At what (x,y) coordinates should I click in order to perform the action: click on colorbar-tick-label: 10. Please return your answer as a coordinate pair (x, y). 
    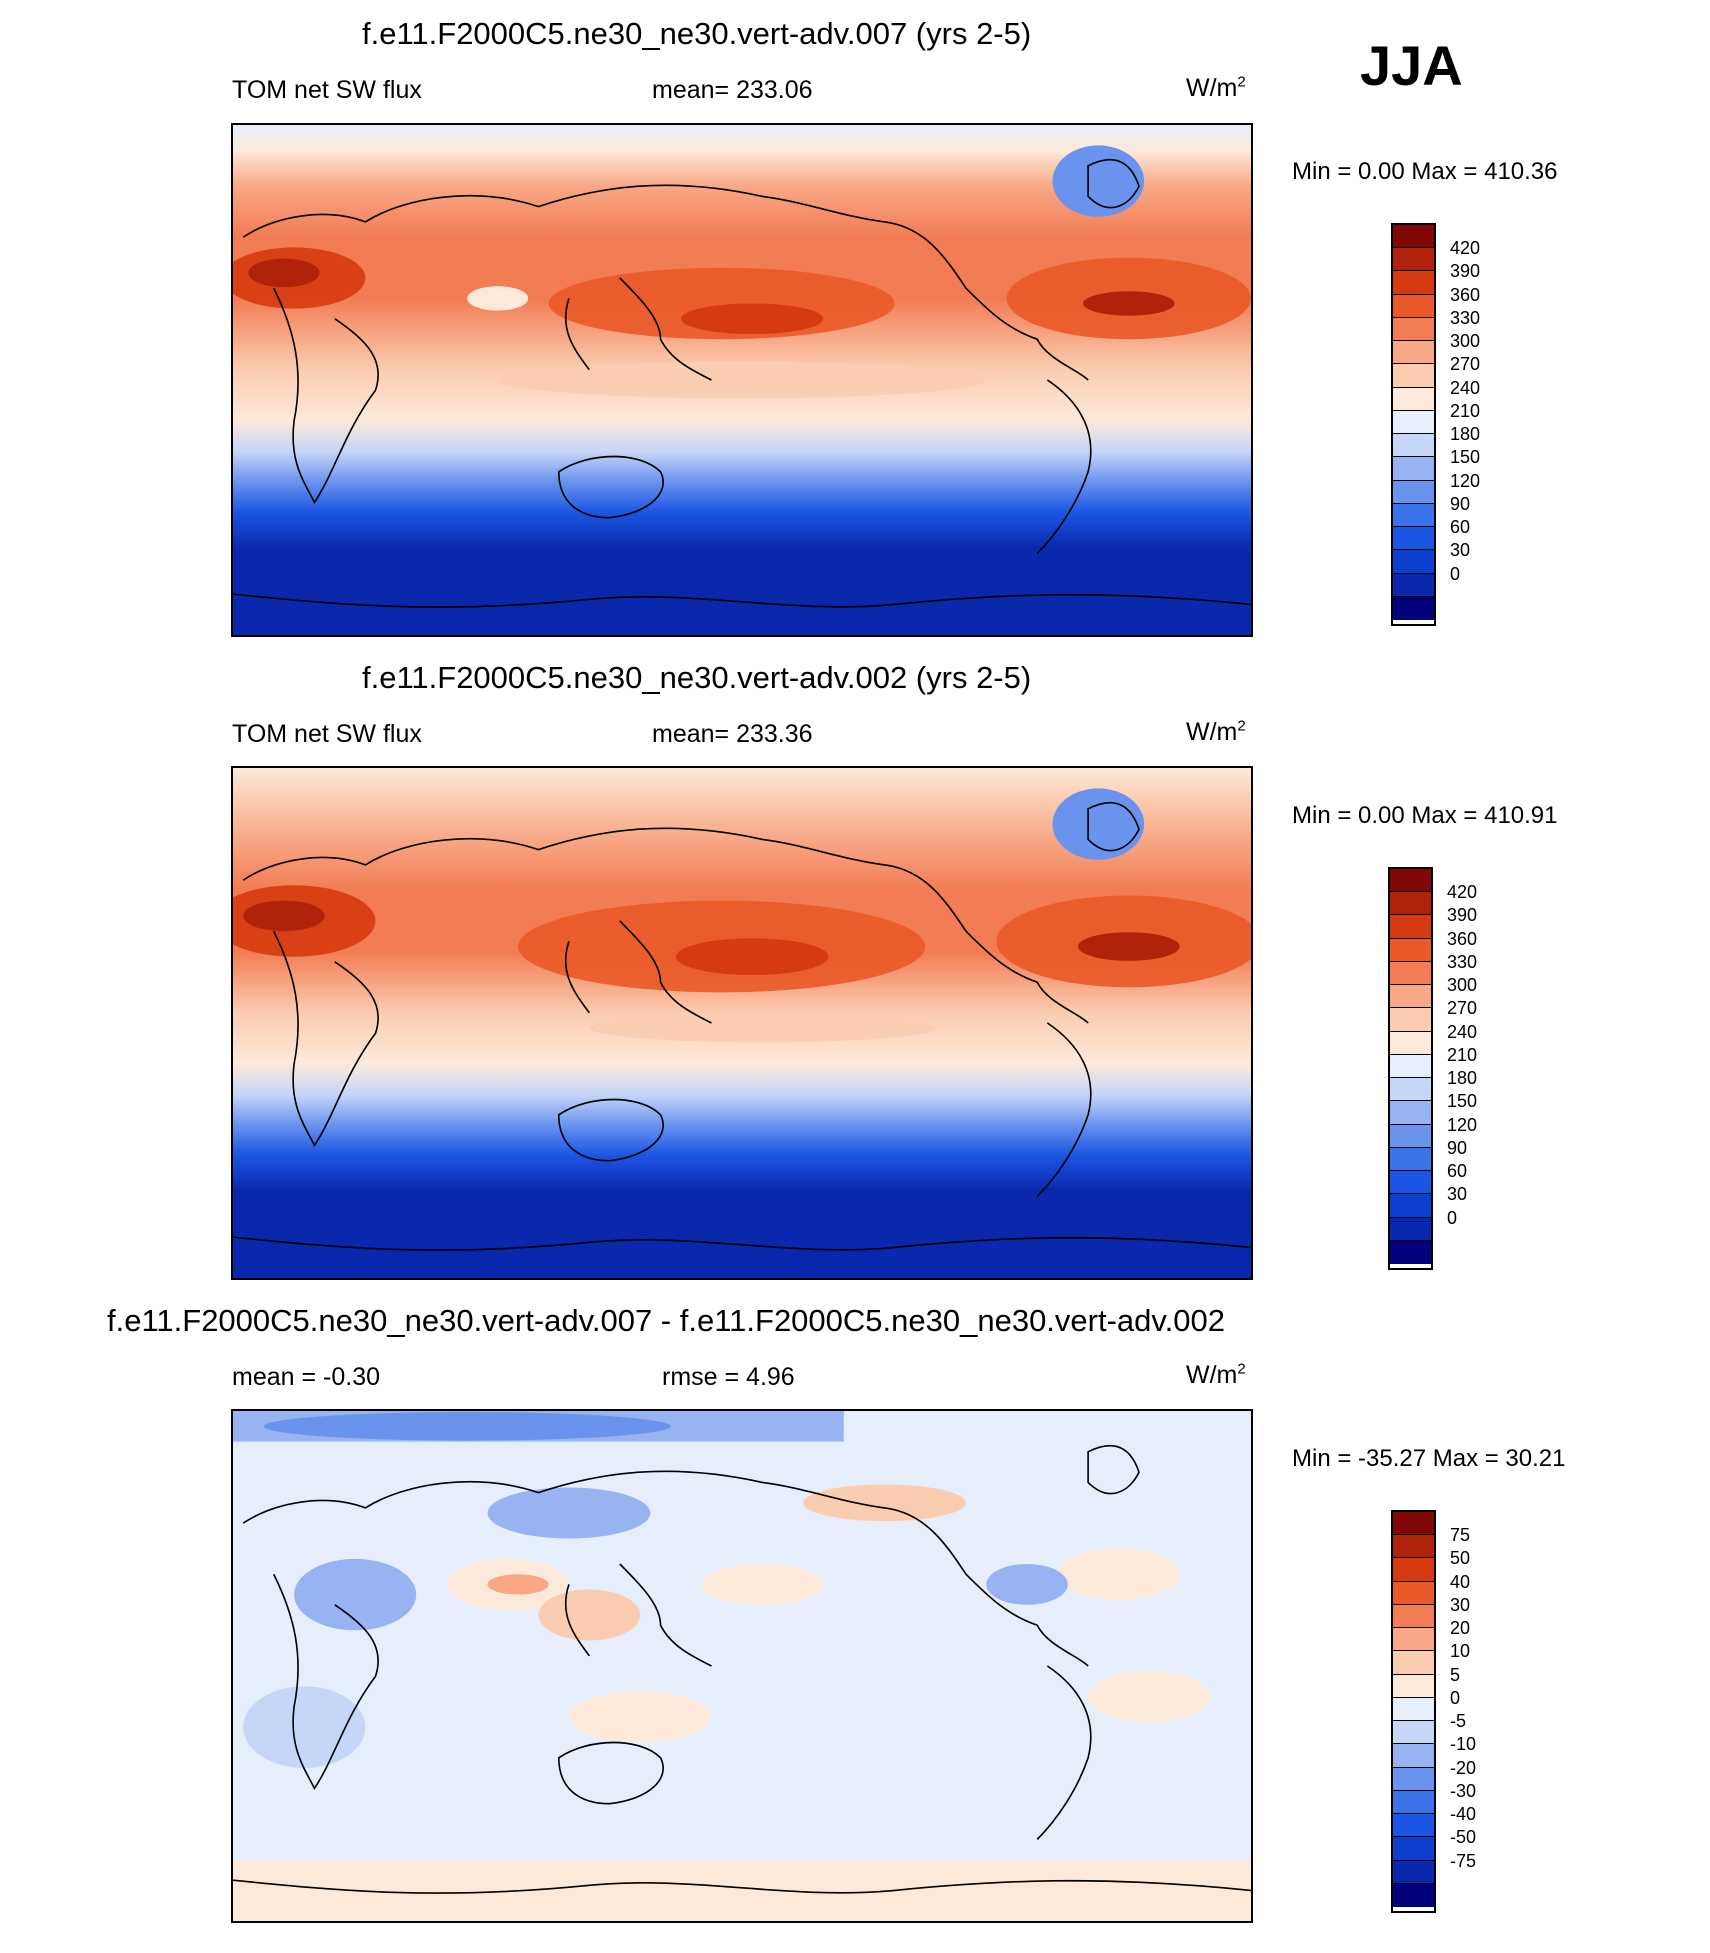
    Looking at the image, I should click on (1460, 1651).